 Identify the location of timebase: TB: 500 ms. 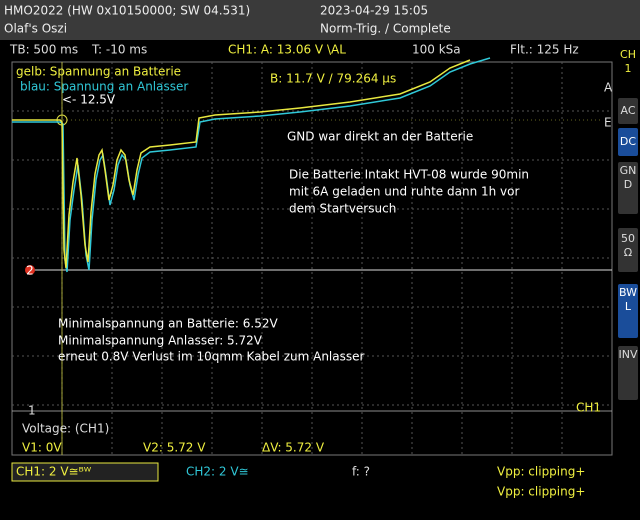
(43, 50).